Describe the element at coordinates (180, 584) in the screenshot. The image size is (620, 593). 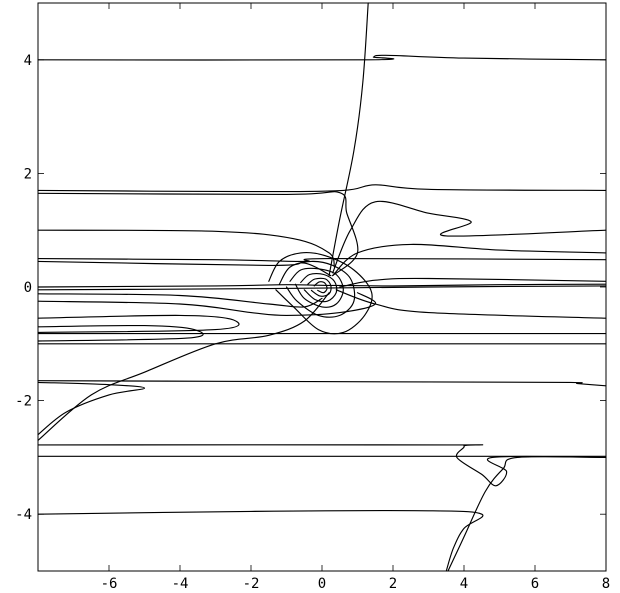
I see `x-tick-label: -4` at that location.